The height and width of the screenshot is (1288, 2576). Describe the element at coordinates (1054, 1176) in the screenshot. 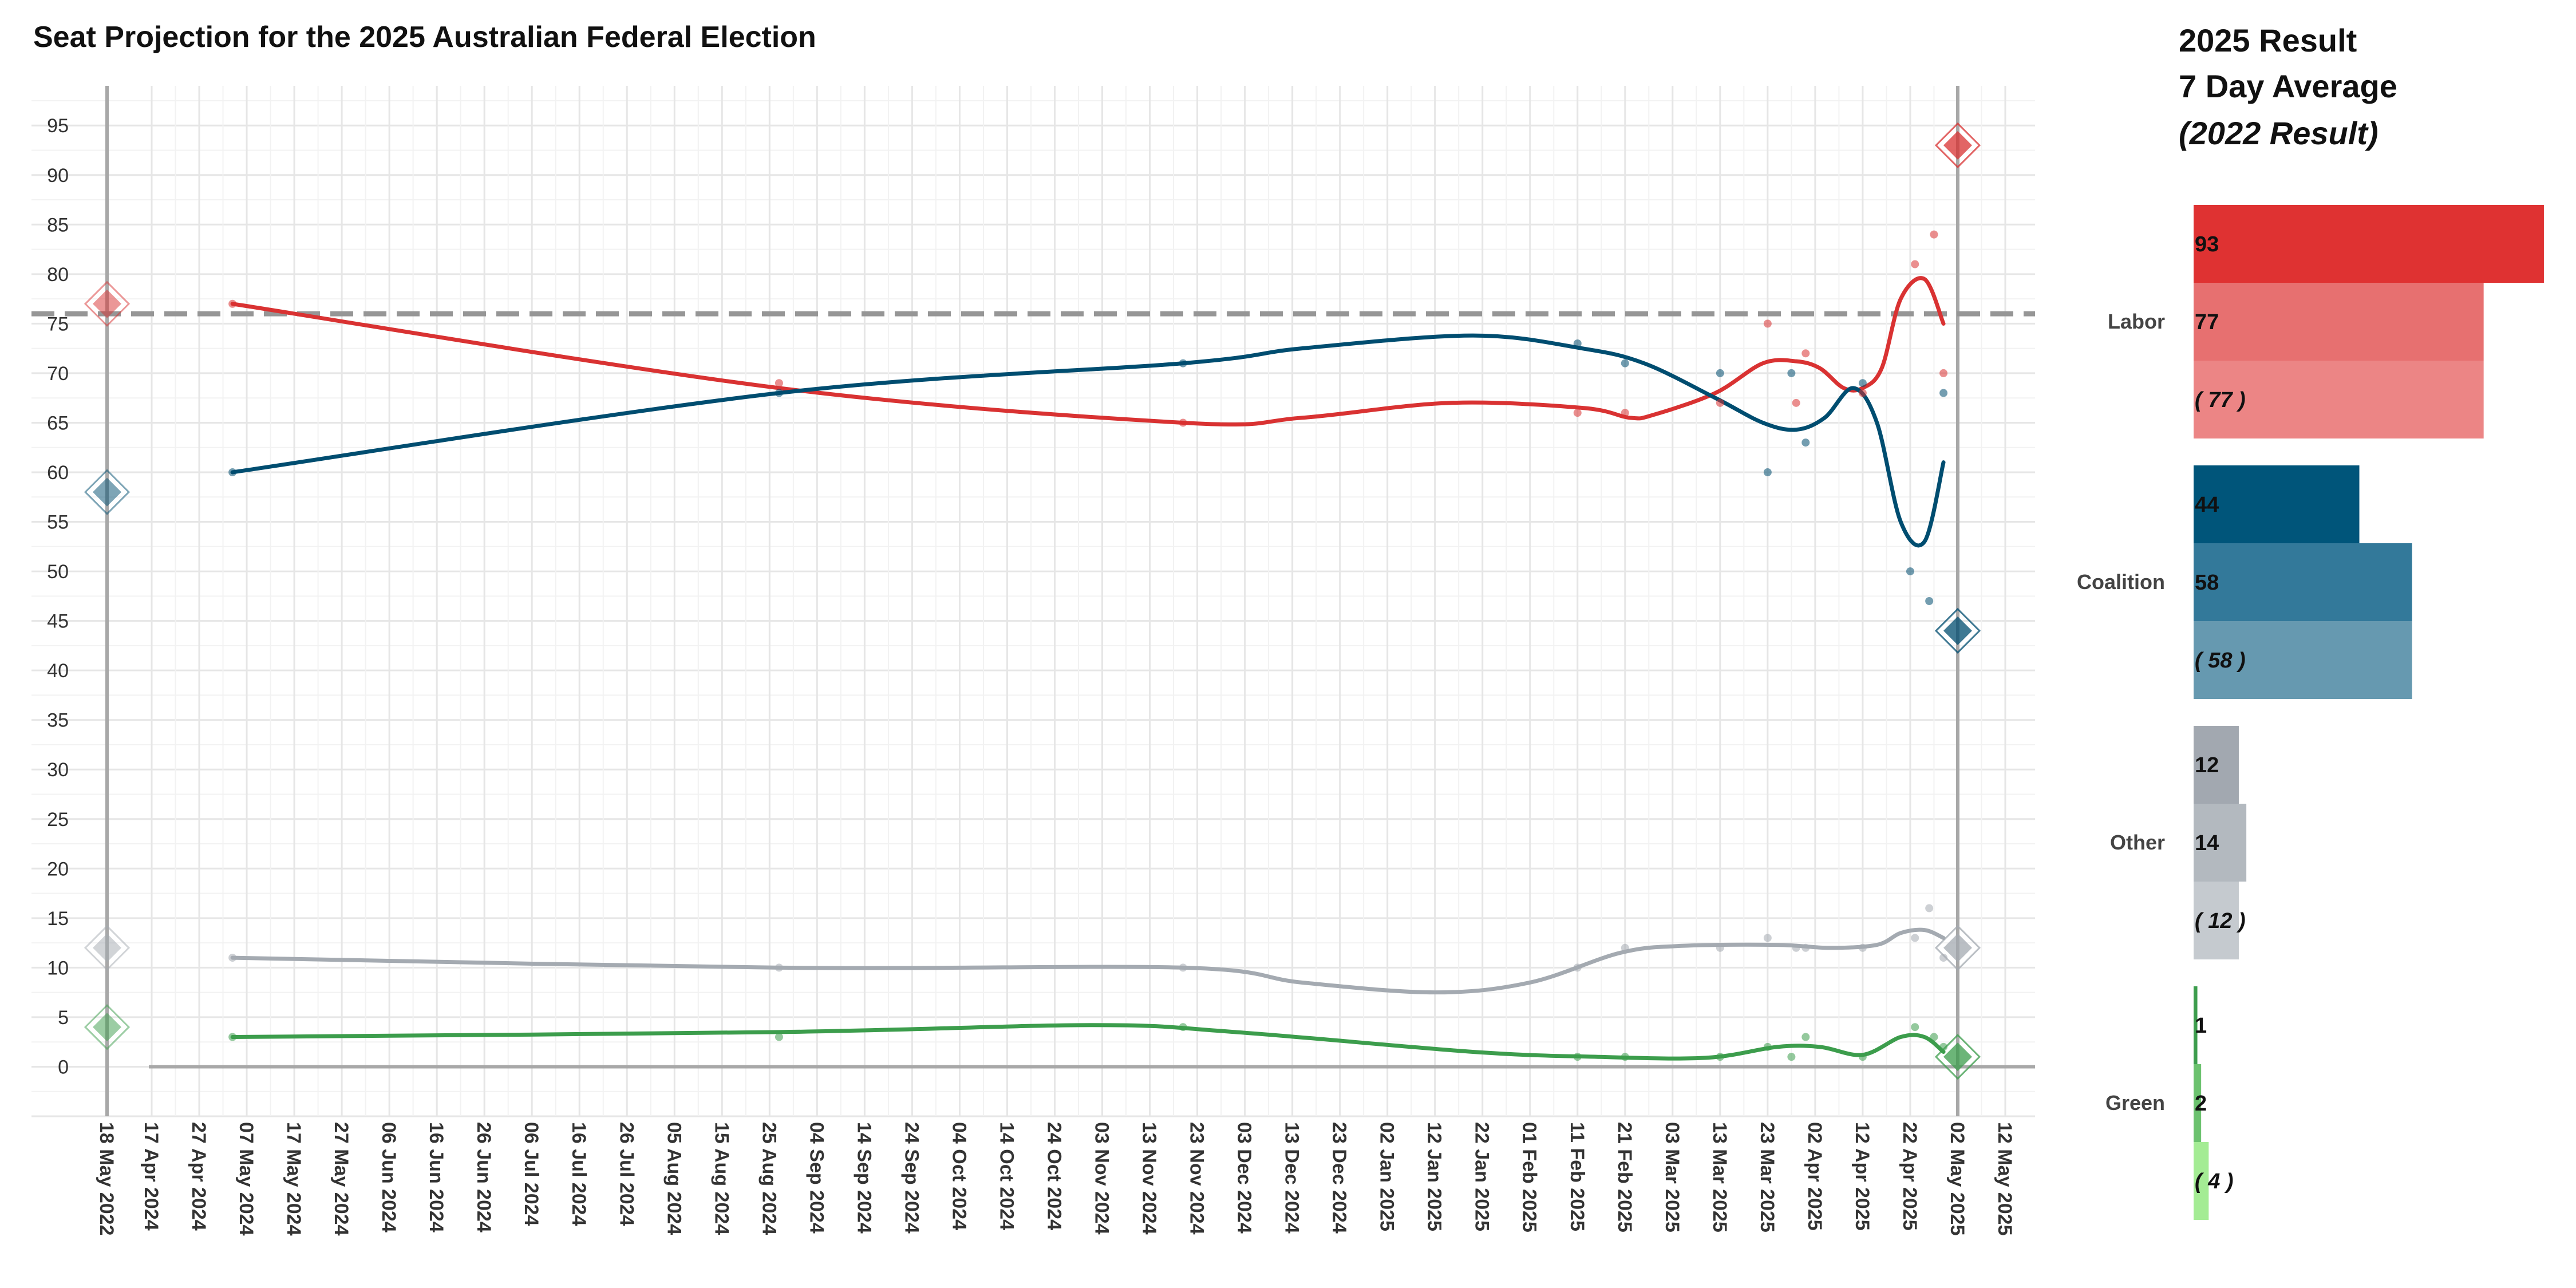

I see `x-tick-label: 24 Oct 2024` at that location.